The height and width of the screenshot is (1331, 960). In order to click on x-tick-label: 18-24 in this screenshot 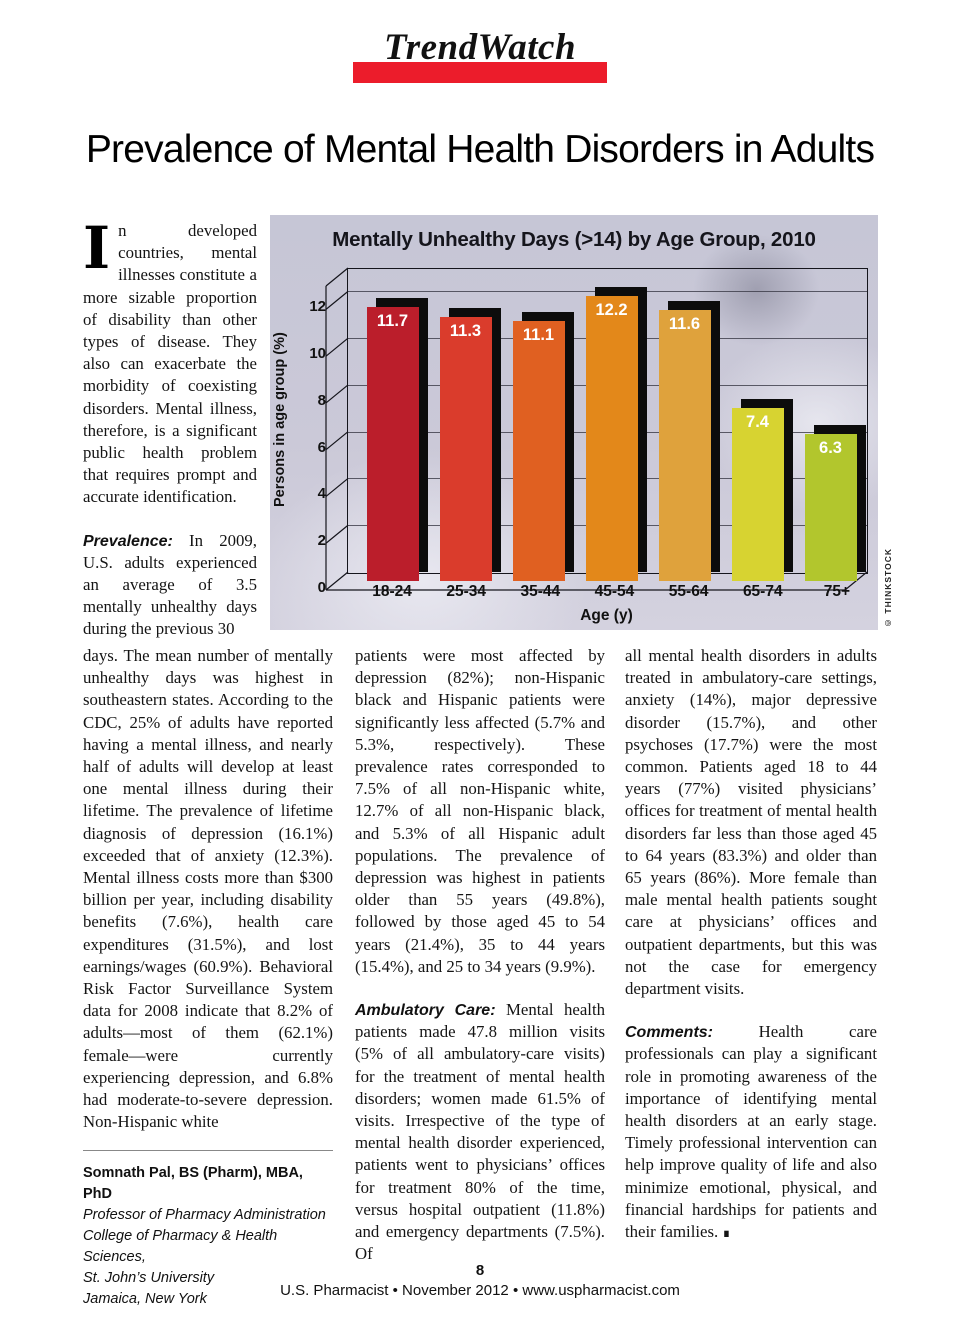, I will do `click(392, 591)`.